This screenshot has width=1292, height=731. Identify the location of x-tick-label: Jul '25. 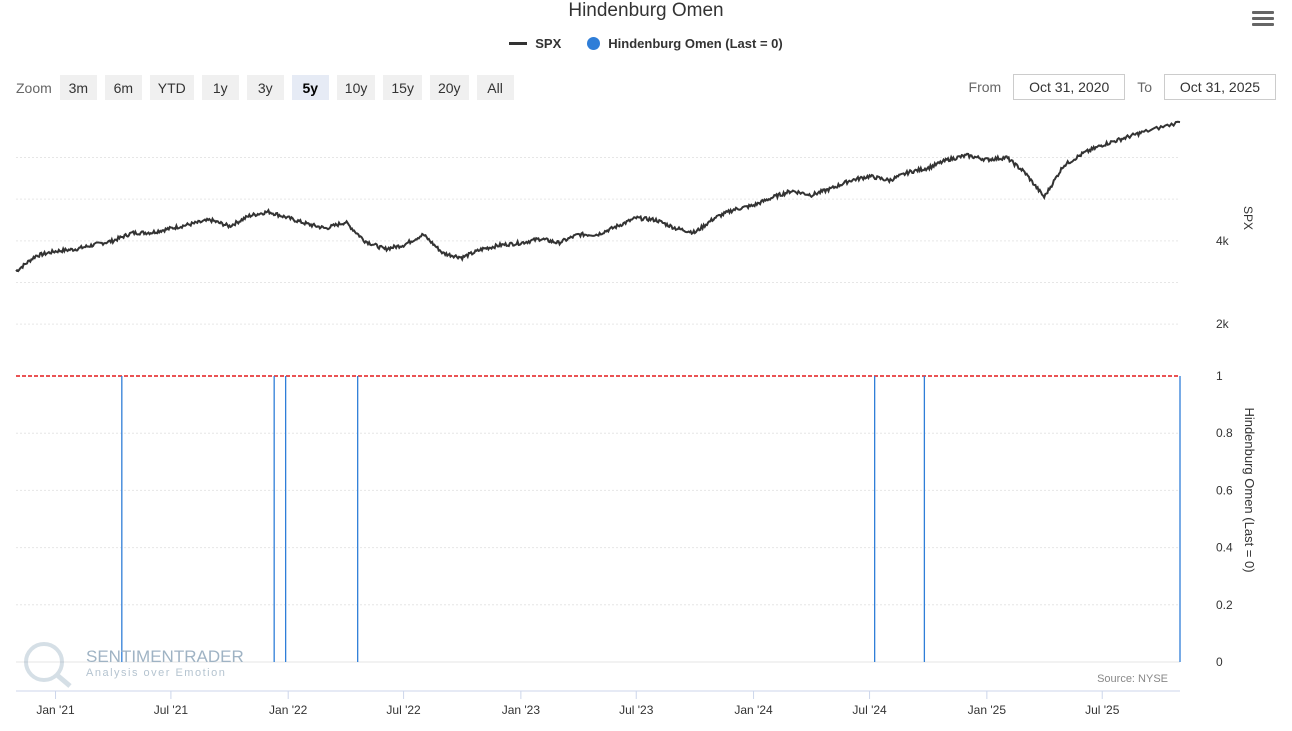
(1102, 710).